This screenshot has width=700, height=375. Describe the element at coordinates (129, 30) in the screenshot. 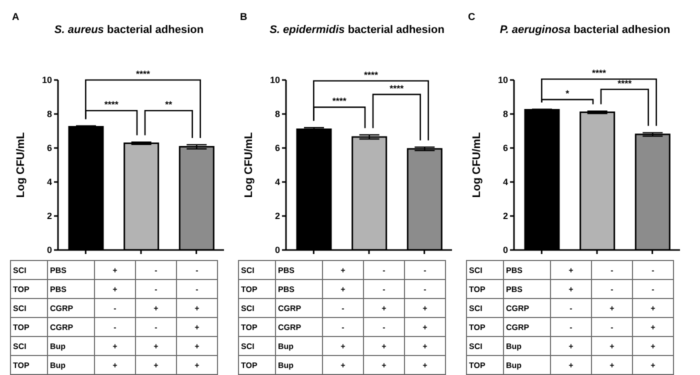

I see `chart-title: S. aureus bacterial adhesion` at that location.